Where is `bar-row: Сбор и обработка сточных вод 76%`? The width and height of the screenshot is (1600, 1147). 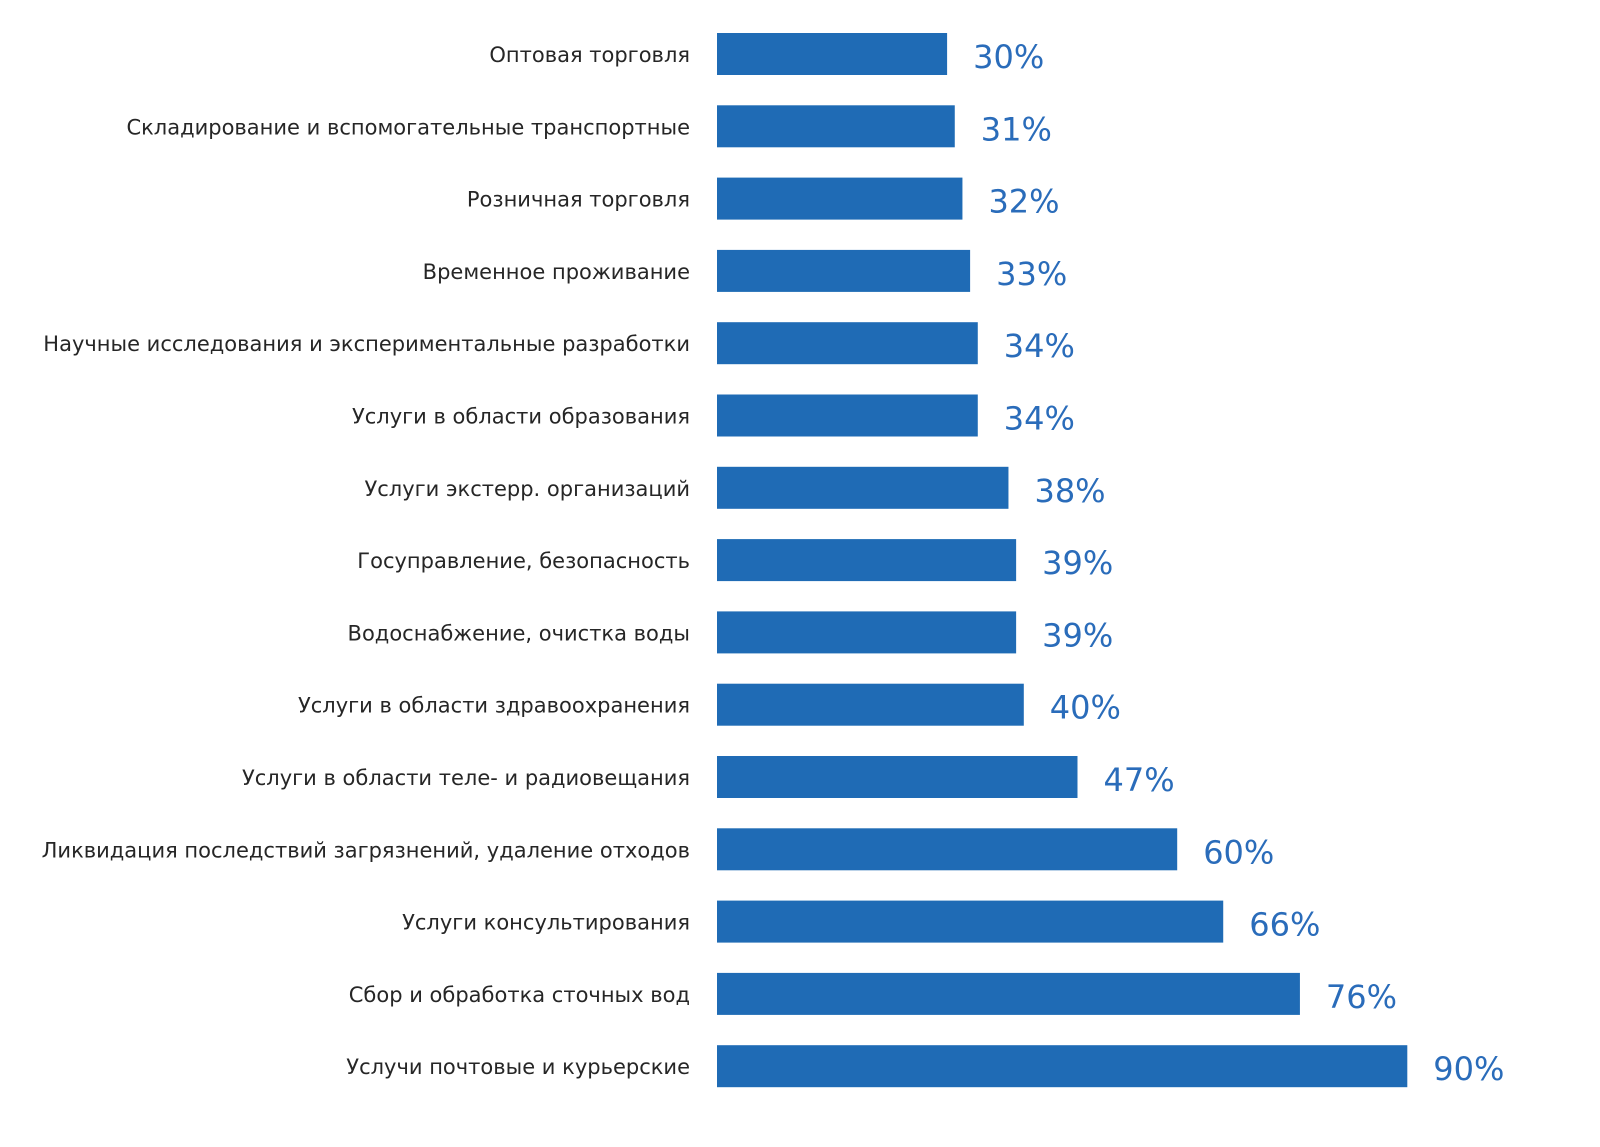
bar-row: Сбор и обработка сточных вод 76% is located at coordinates (873, 994).